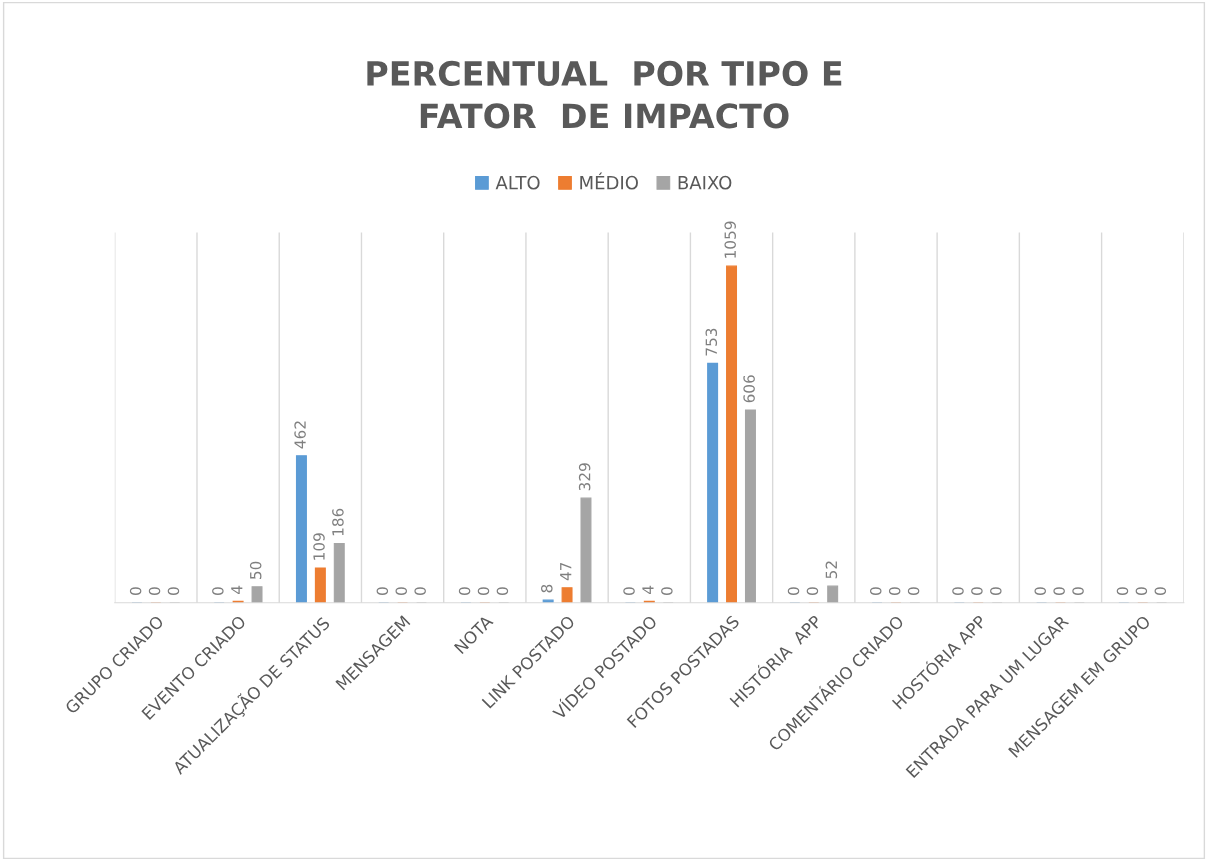 This screenshot has height=861, width=1208. What do you see at coordinates (300, 435) in the screenshot?
I see `data-label: 462` at bounding box center [300, 435].